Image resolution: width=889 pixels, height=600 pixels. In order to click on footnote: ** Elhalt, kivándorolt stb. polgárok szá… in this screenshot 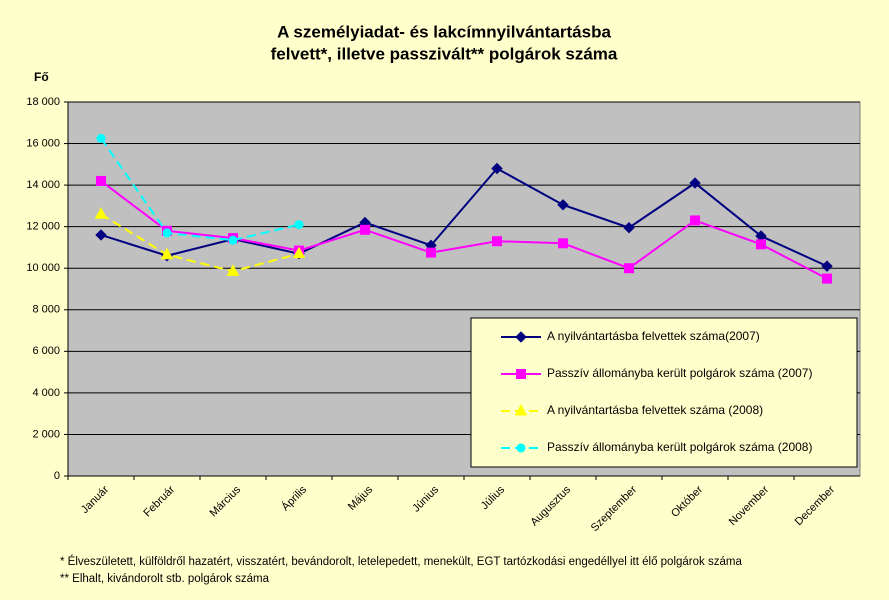, I will do `click(165, 579)`.